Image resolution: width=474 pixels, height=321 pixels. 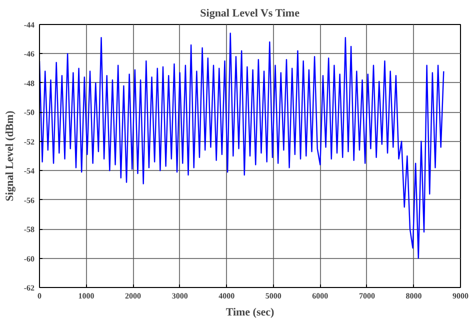 What do you see at coordinates (29, 200) in the screenshot?
I see `y-tick-label: -56` at bounding box center [29, 200].